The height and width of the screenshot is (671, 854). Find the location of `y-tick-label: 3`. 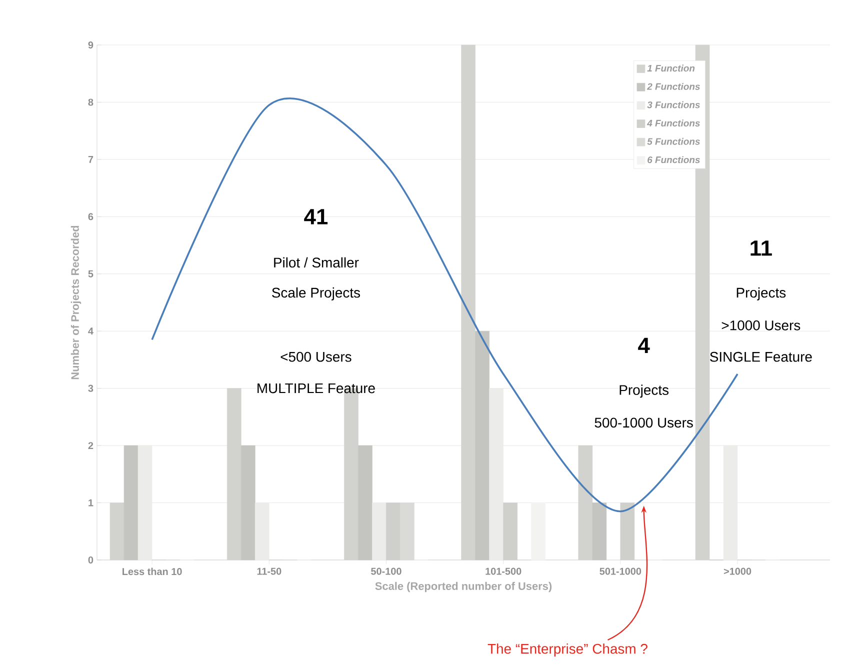

y-tick-label: 3 is located at coordinates (91, 388).